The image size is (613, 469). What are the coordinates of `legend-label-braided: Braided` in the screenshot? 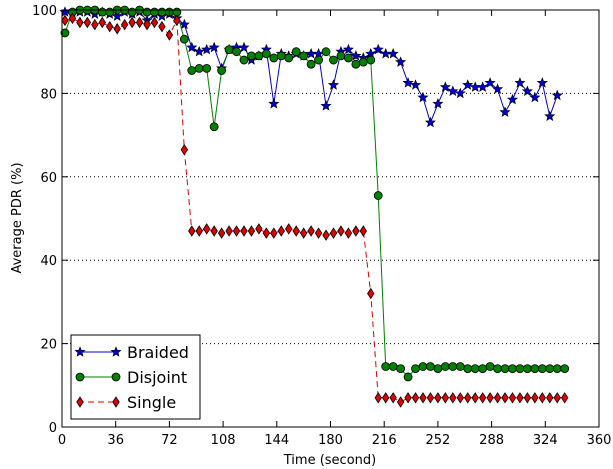 It's located at (158, 352).